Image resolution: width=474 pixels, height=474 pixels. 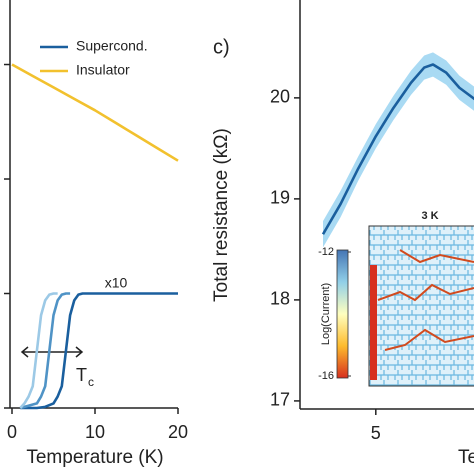 I want to click on inset-paths, so click(x=425, y=300).